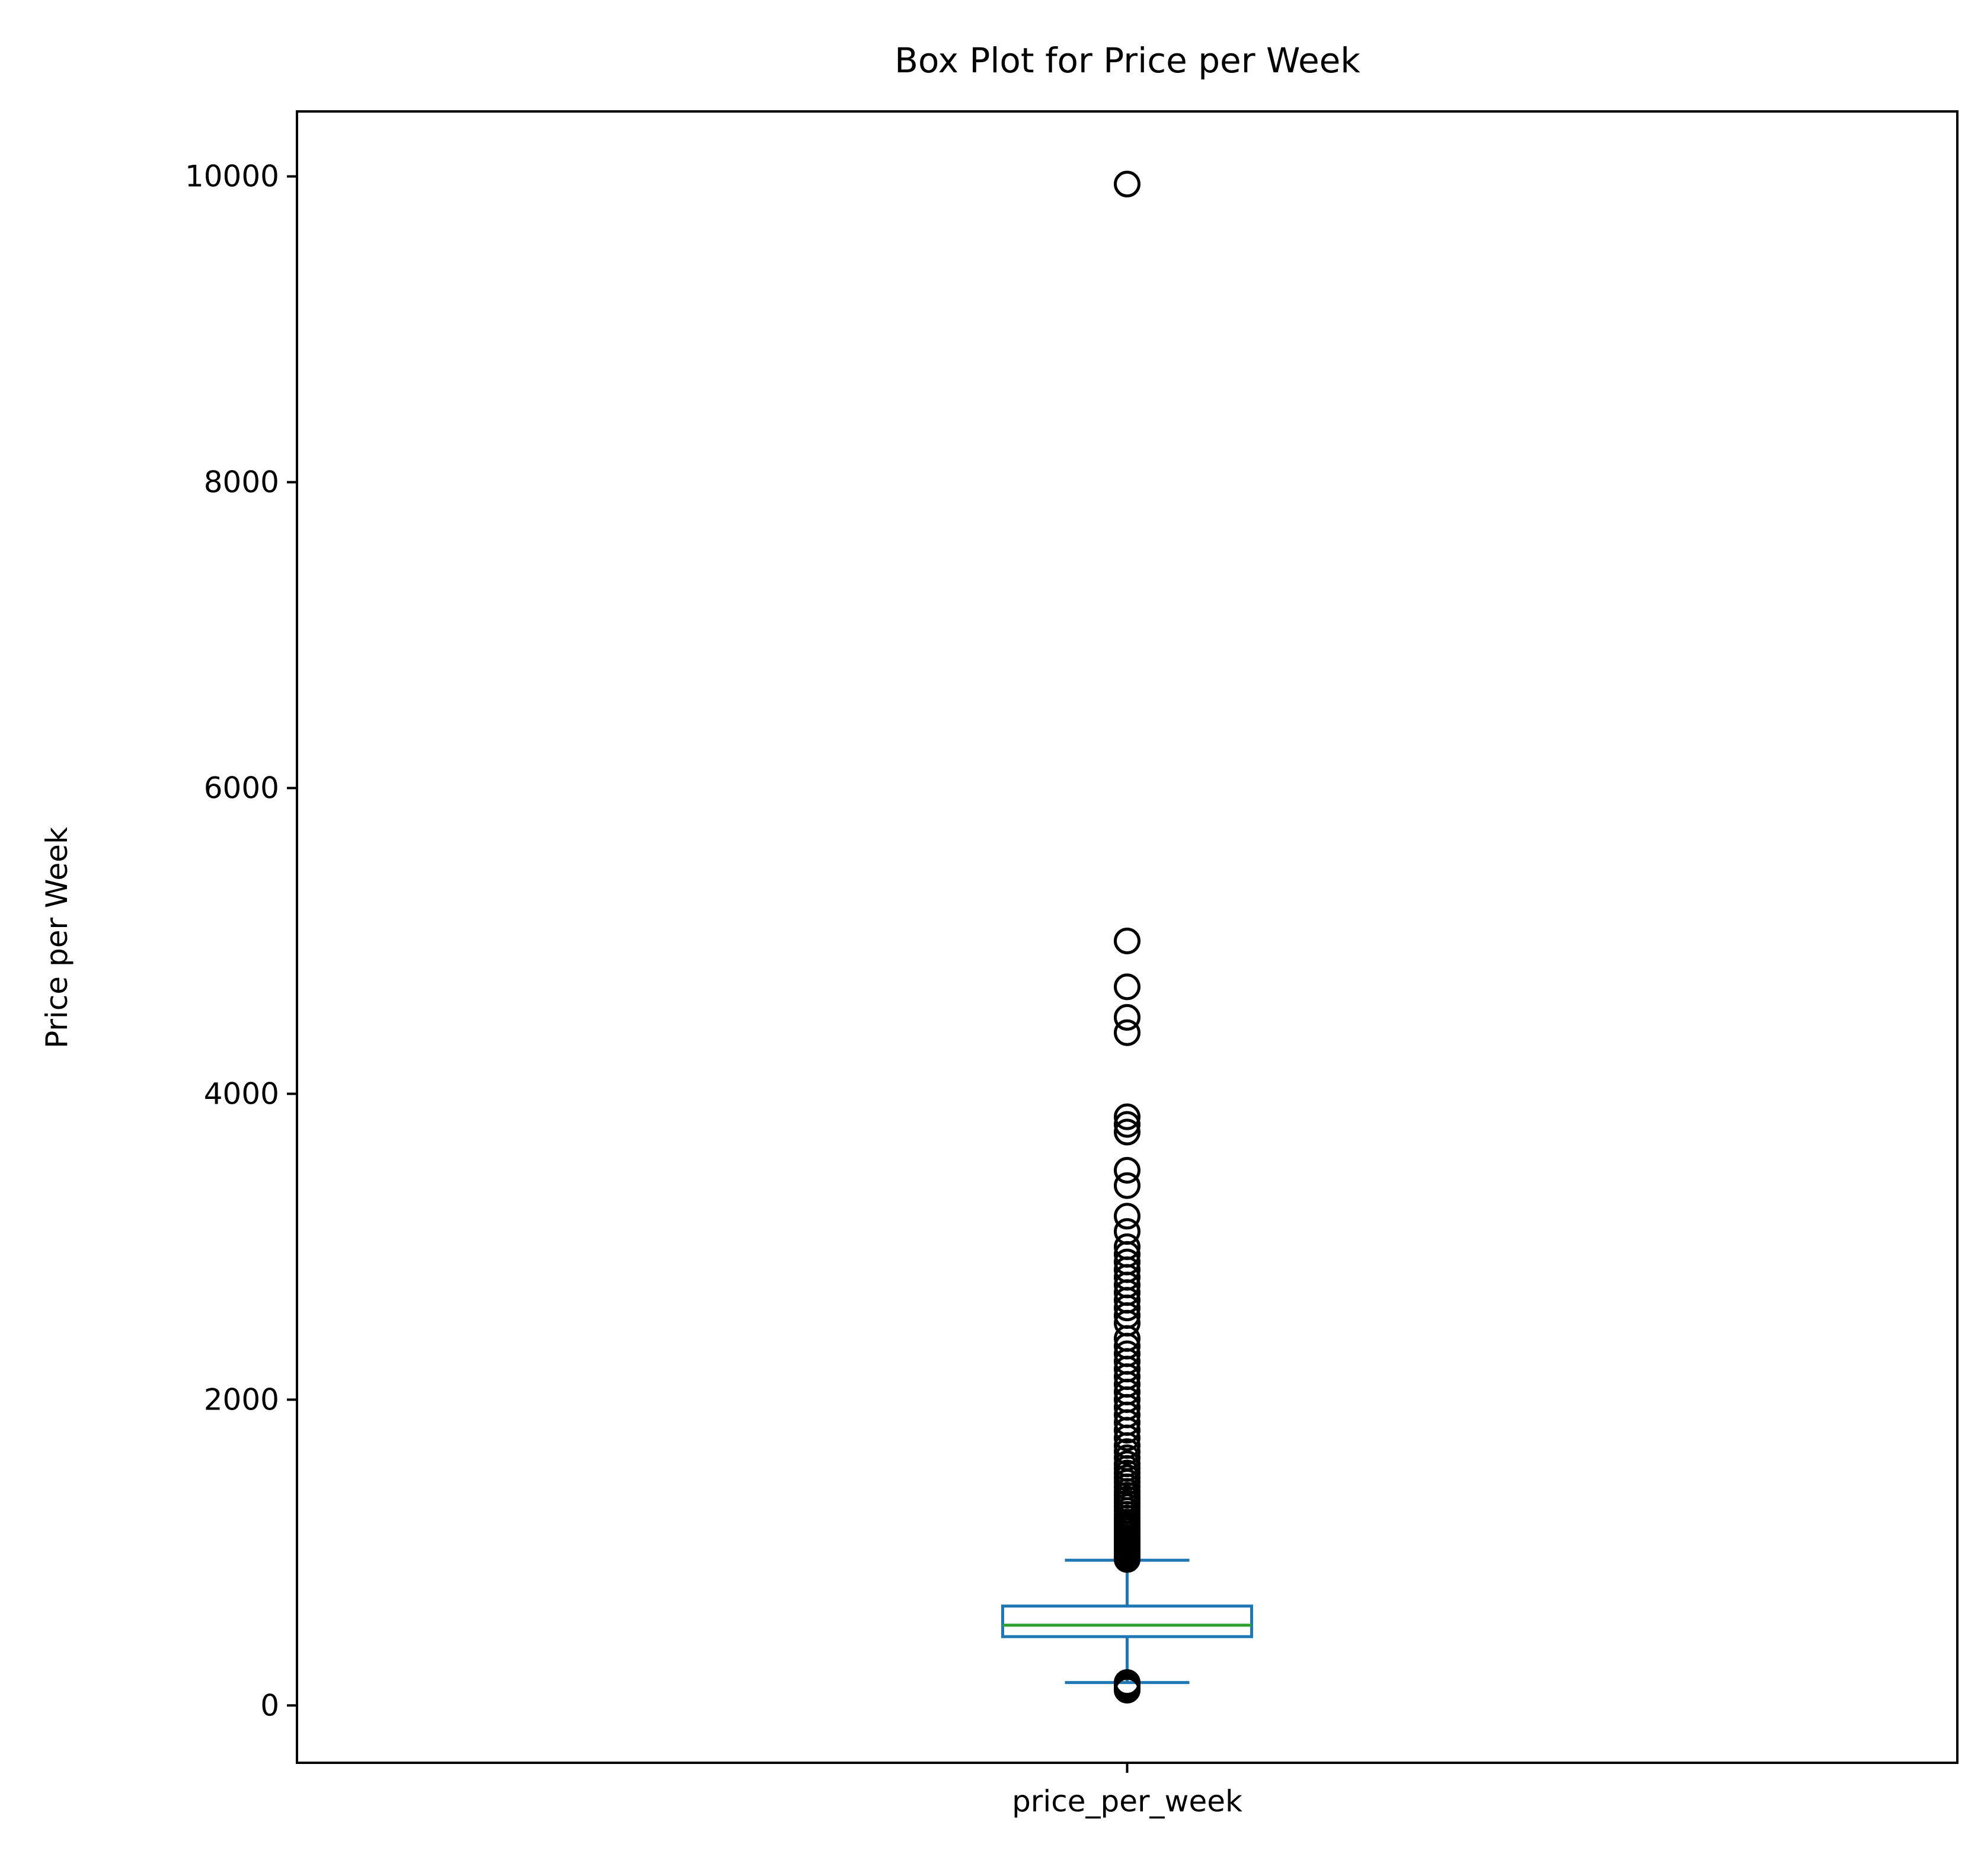 Image resolution: width=1984 pixels, height=1876 pixels. I want to click on y-tick-label: 10000, so click(232, 176).